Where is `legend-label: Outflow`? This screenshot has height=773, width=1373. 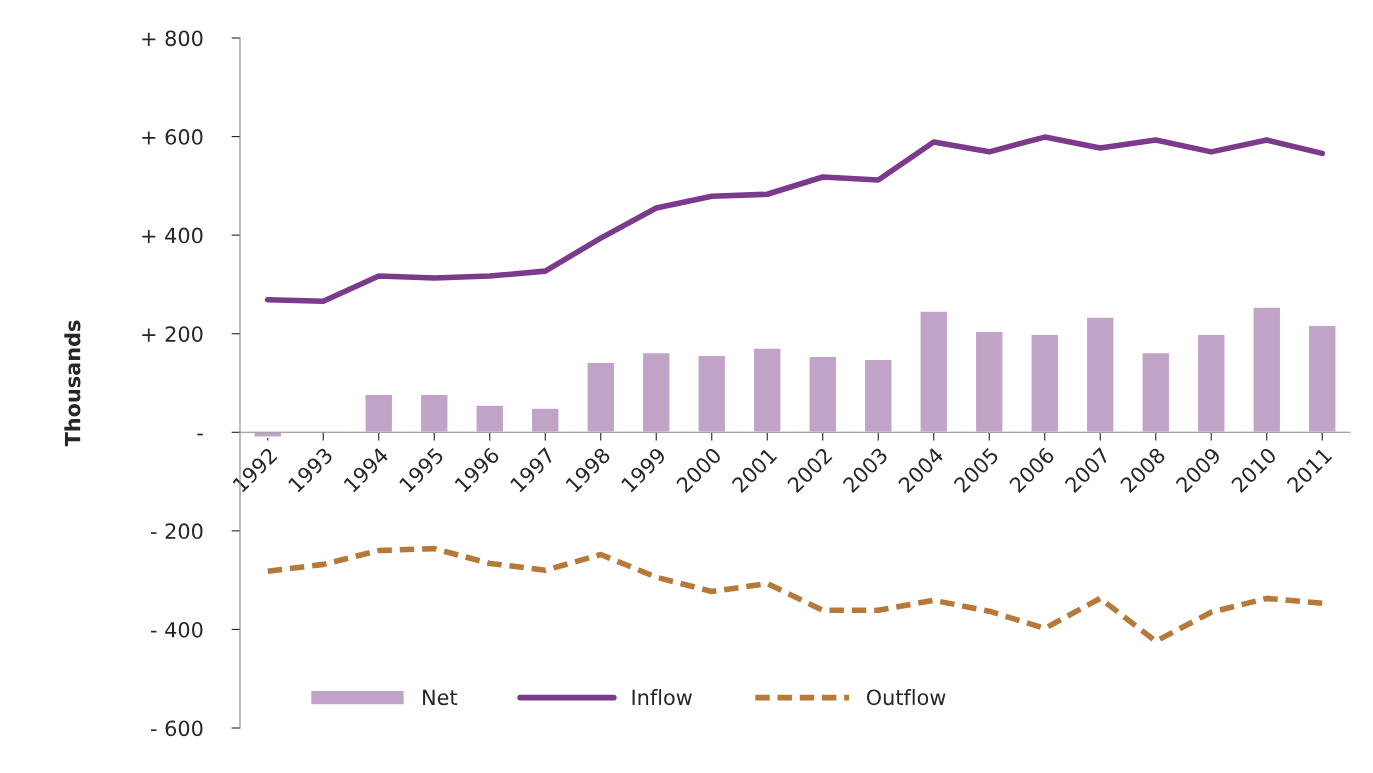 legend-label: Outflow is located at coordinates (906, 697).